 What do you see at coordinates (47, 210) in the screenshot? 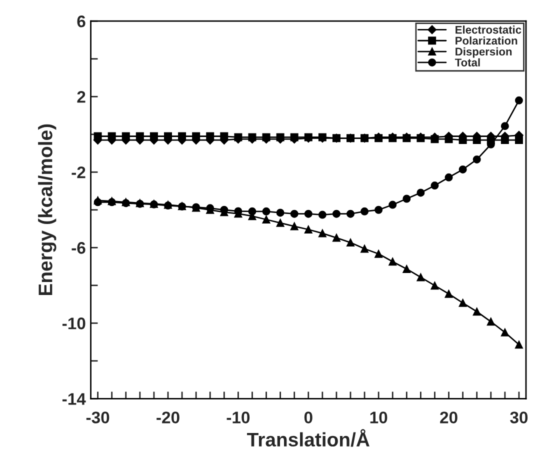
I see `y-axis-title: Energy (kcal/mole)` at bounding box center [47, 210].